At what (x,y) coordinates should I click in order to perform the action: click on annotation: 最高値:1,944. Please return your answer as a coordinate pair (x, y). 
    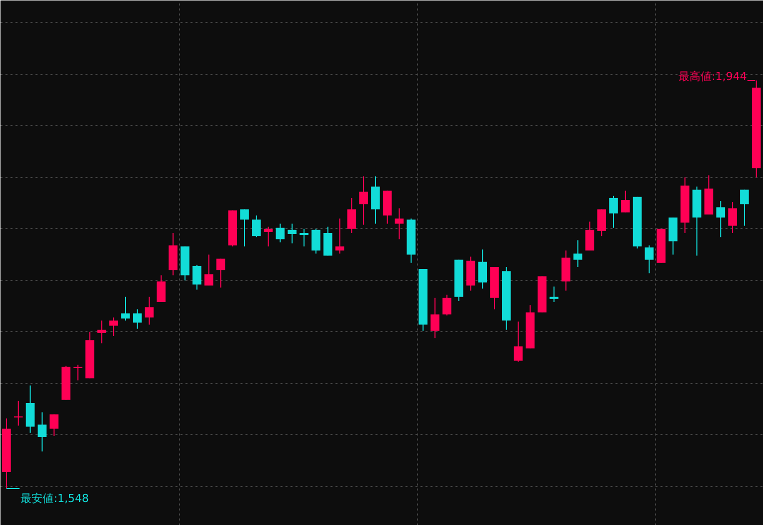
    Looking at the image, I should click on (712, 76).